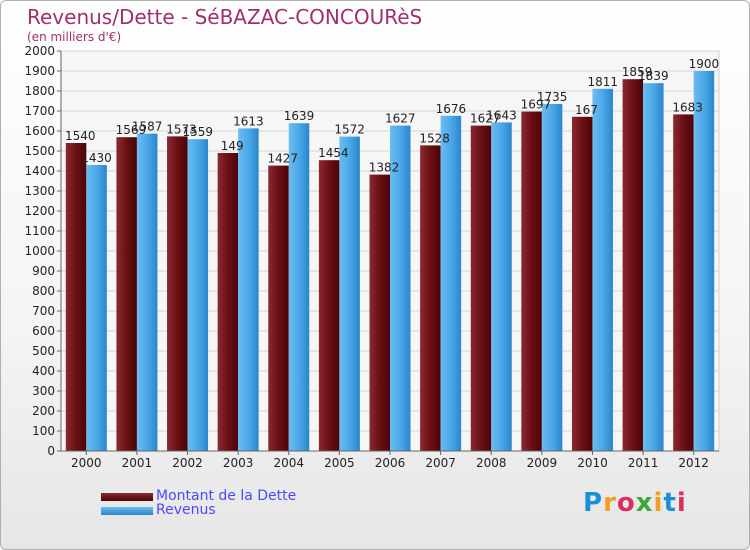  I want to click on proxiti-logo: Proxiti, so click(635, 503).